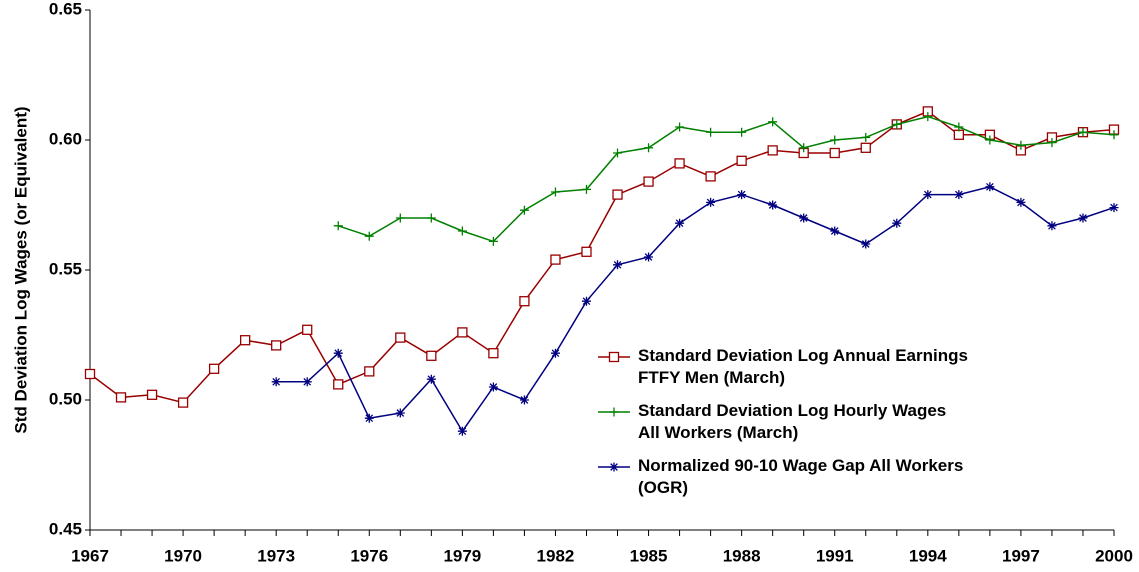  What do you see at coordinates (835, 555) in the screenshot?
I see `x-tick-label: 1991` at bounding box center [835, 555].